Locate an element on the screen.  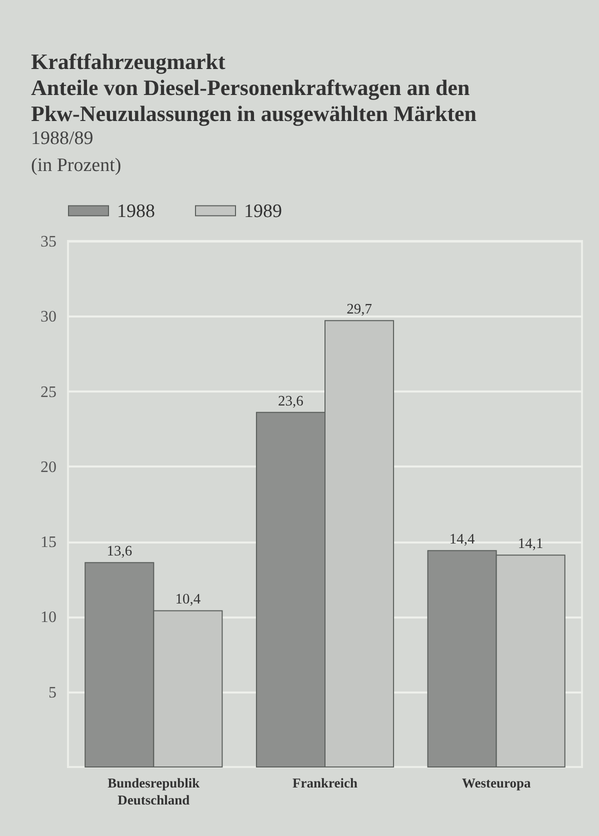
y-tick-label: 20 is located at coordinates (48, 467).